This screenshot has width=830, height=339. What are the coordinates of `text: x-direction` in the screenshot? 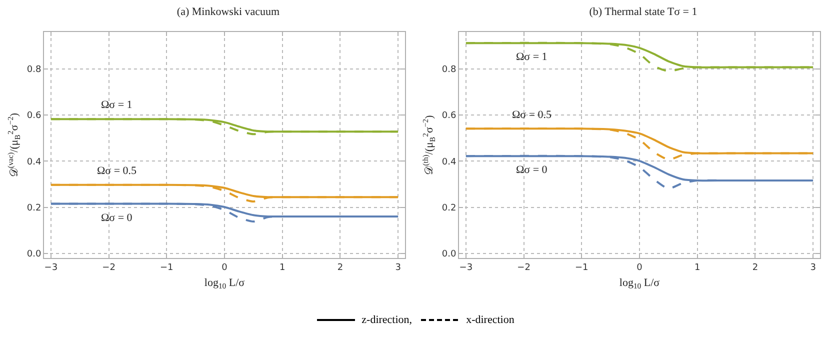 It's located at (490, 320).